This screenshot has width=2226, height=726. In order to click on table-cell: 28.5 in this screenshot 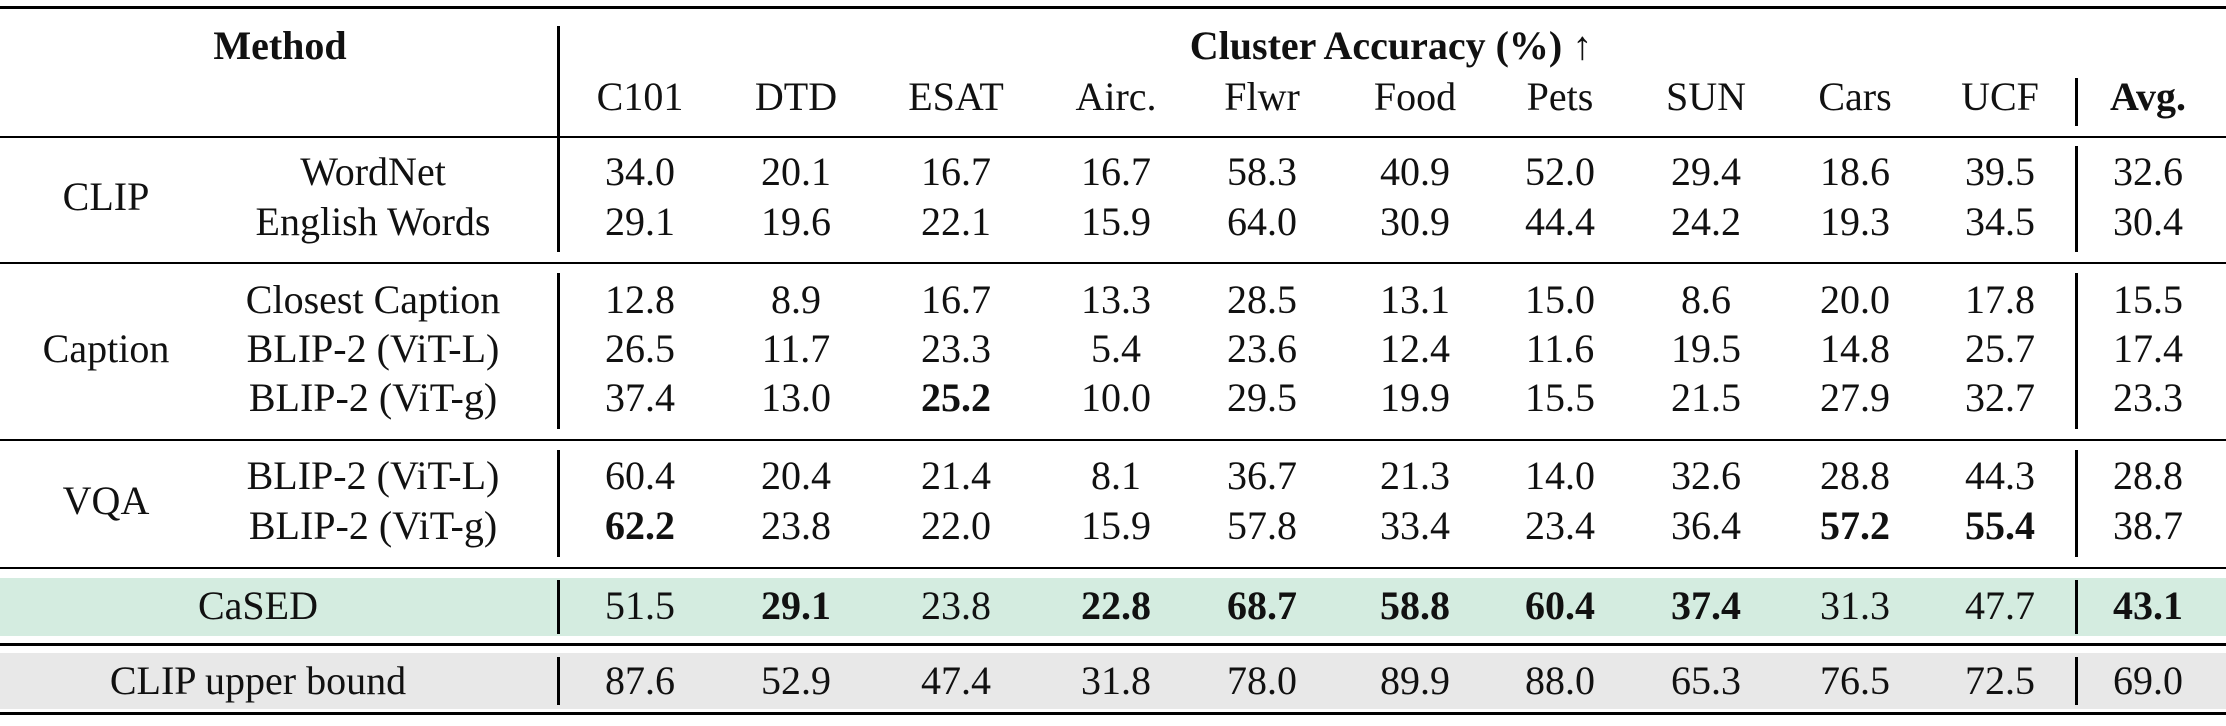, I will do `click(1262, 299)`.